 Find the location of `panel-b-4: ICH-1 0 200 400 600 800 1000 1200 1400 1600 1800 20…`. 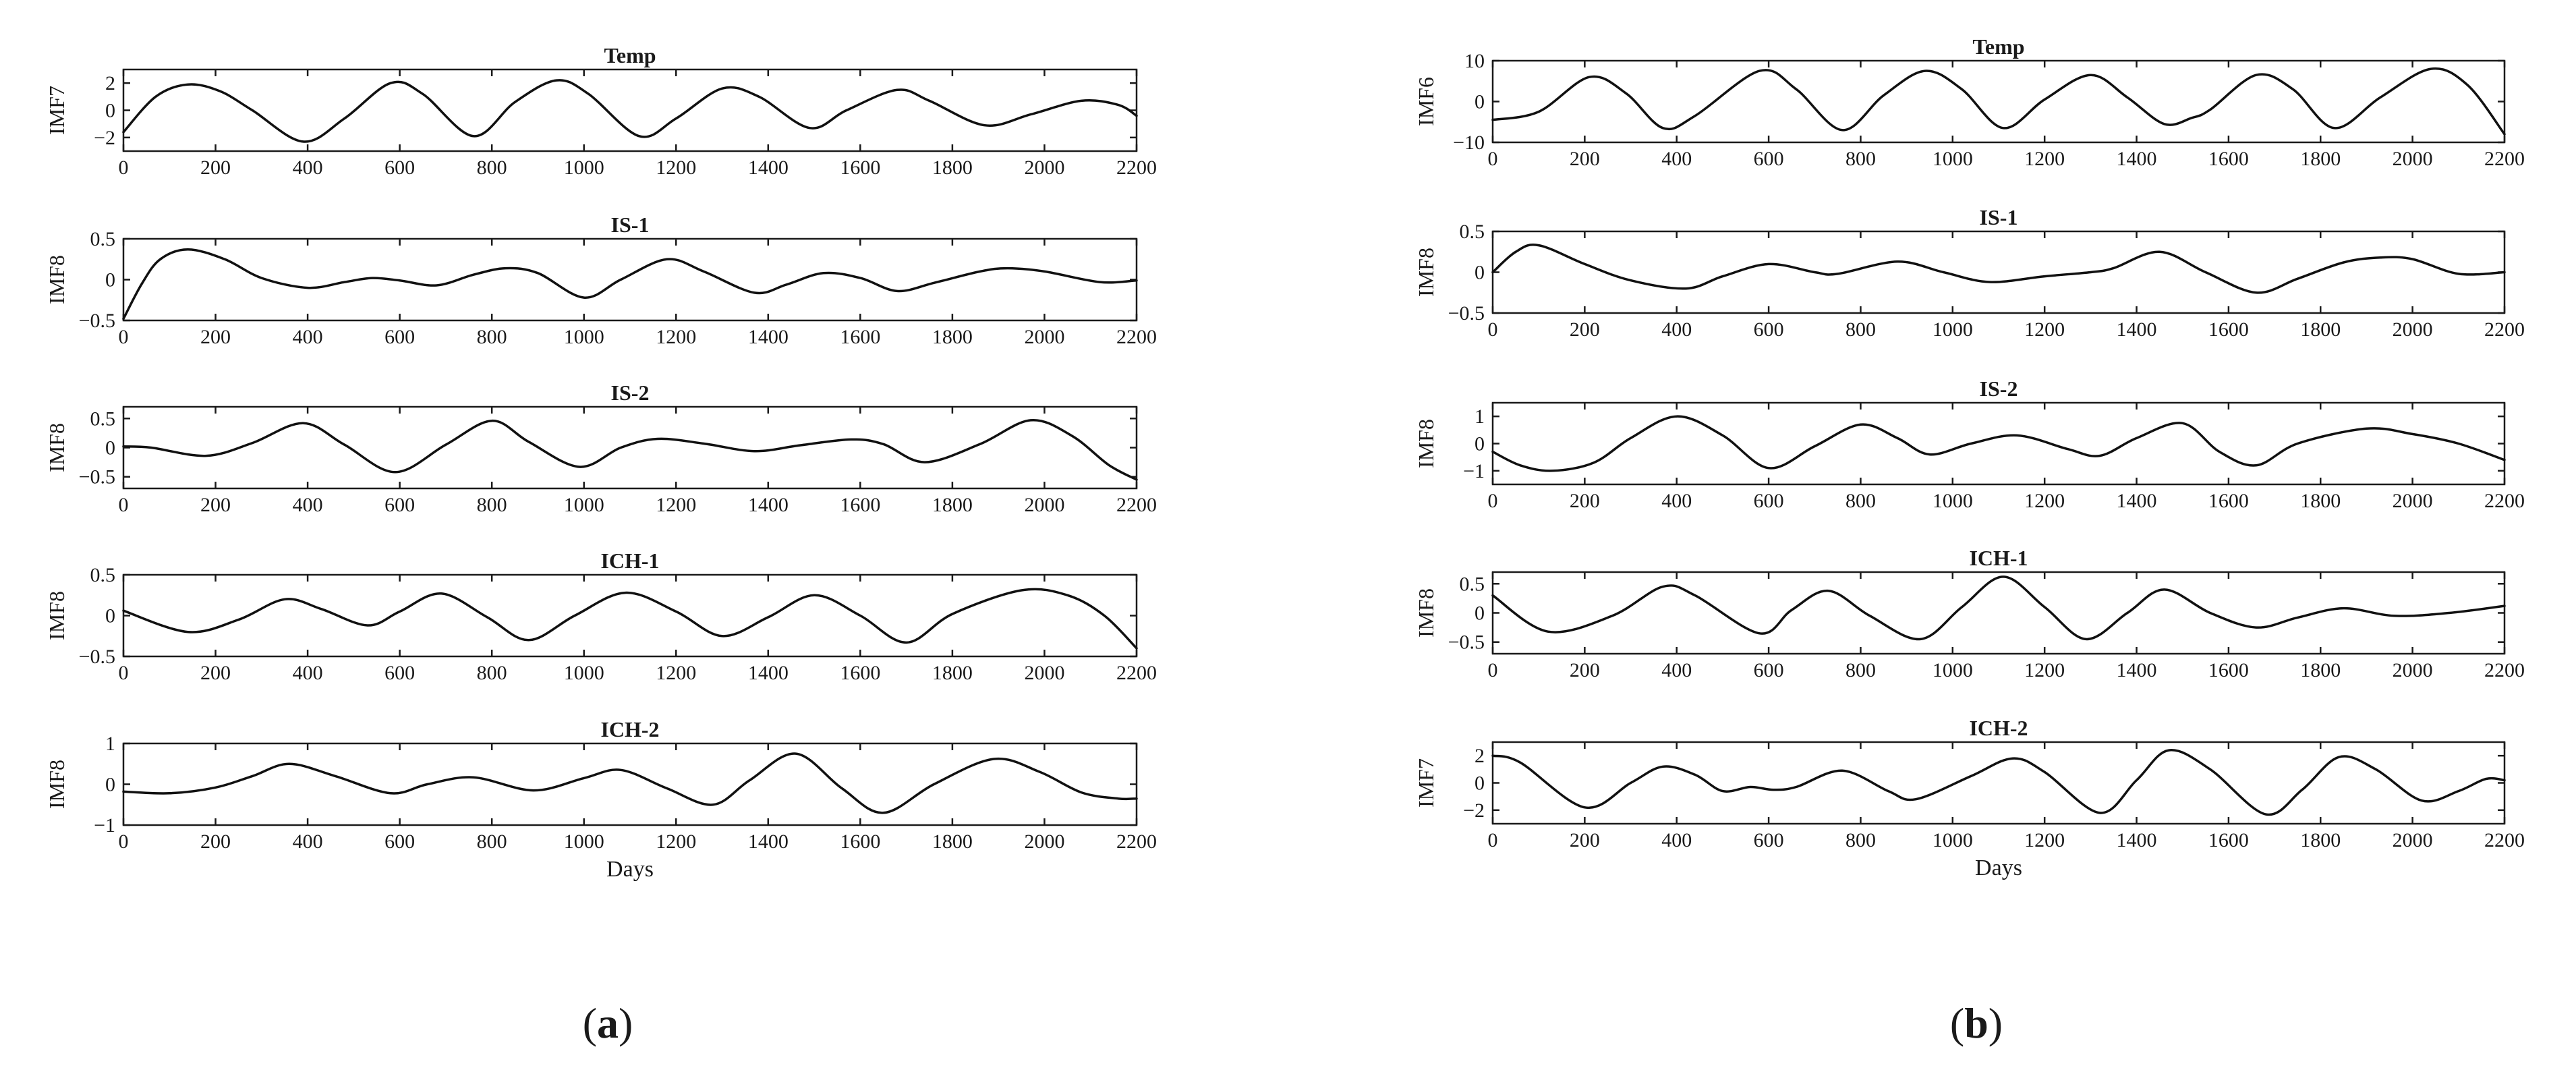

panel-b-4: ICH-1 0 200 400 600 800 1000 1200 1400 1600 1800 20… is located at coordinates (1969, 613).